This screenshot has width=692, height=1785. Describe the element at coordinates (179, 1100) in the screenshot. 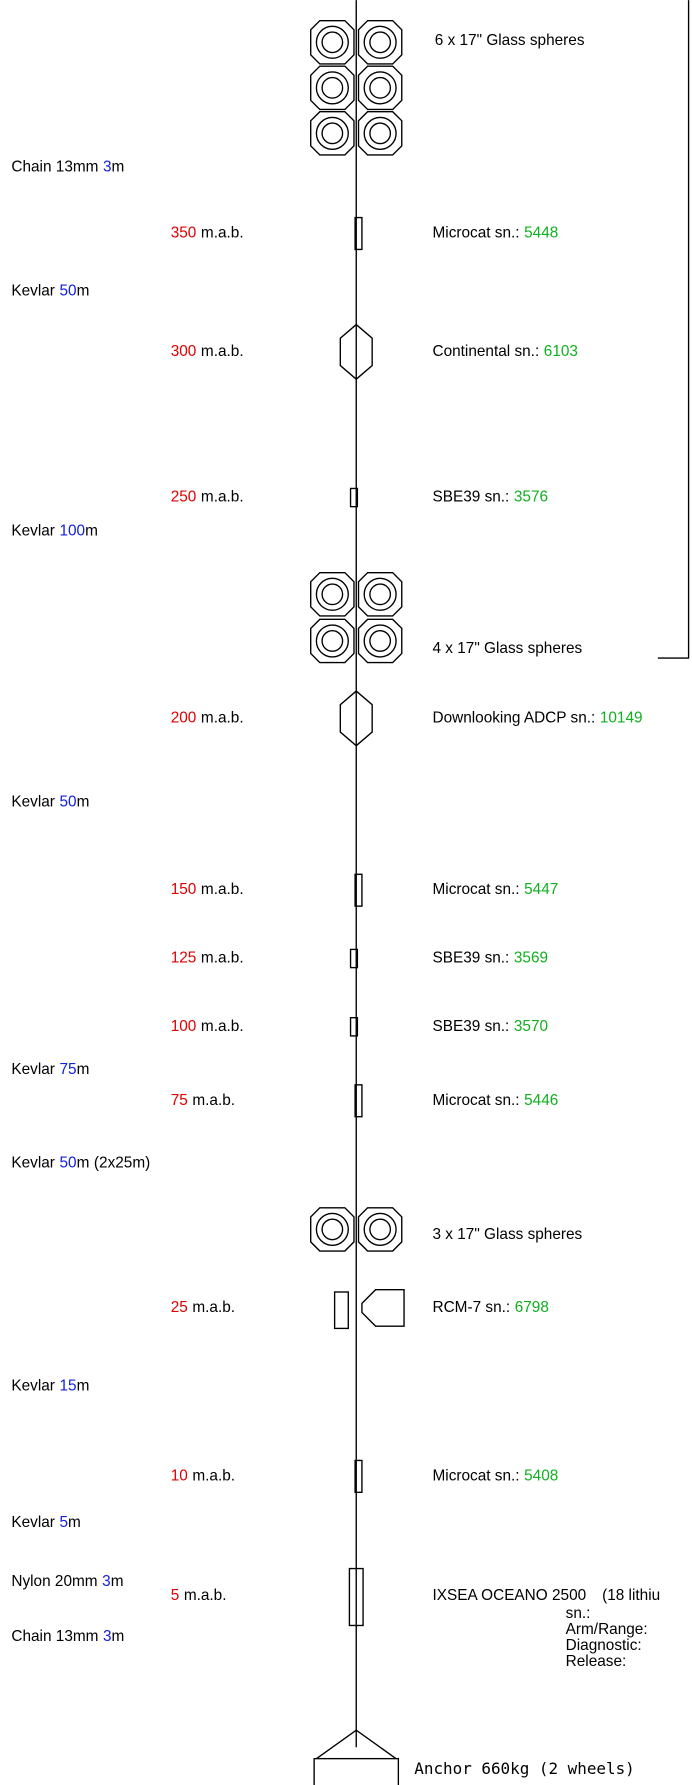

I see `depth: 75` at that location.